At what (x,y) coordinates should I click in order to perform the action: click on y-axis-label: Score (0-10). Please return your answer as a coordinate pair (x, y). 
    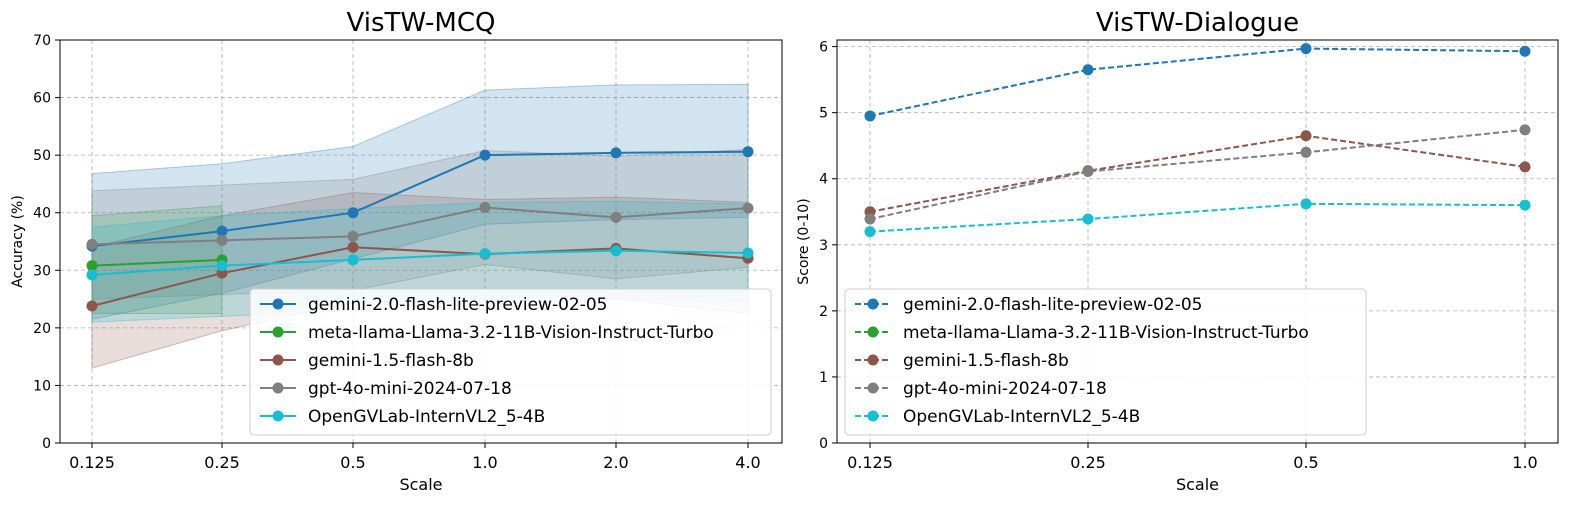
    Looking at the image, I should click on (804, 241).